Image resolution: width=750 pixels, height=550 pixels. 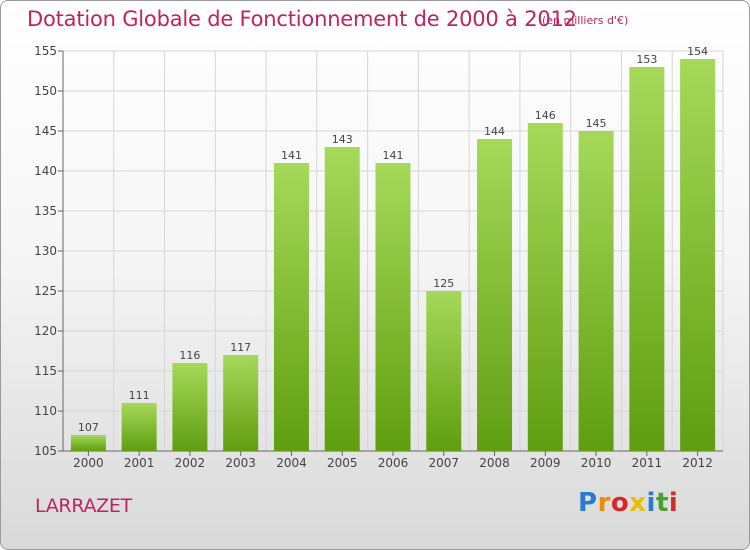 I want to click on x-tick-label: 2002, so click(x=190, y=463).